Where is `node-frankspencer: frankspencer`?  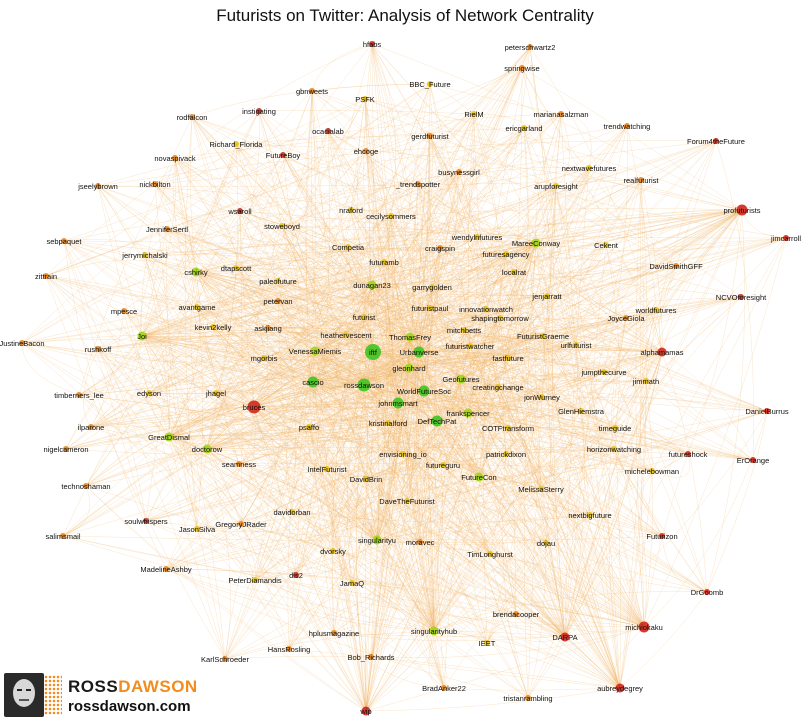 node-frankspencer: frankspencer is located at coordinates (468, 413).